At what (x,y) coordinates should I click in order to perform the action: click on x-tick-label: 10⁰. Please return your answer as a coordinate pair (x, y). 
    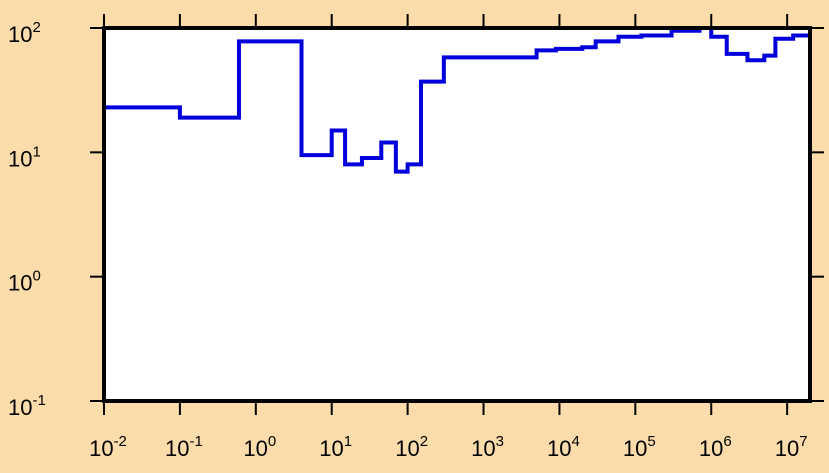
    Looking at the image, I should click on (259, 447).